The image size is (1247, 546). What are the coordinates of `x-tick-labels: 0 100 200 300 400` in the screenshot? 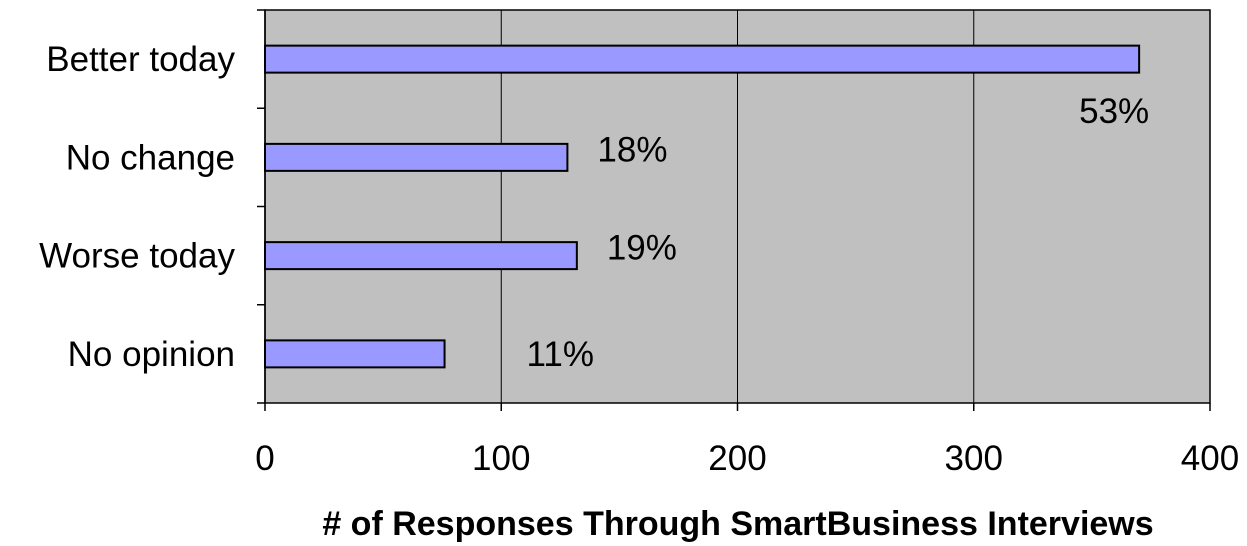 It's located at (747, 458).